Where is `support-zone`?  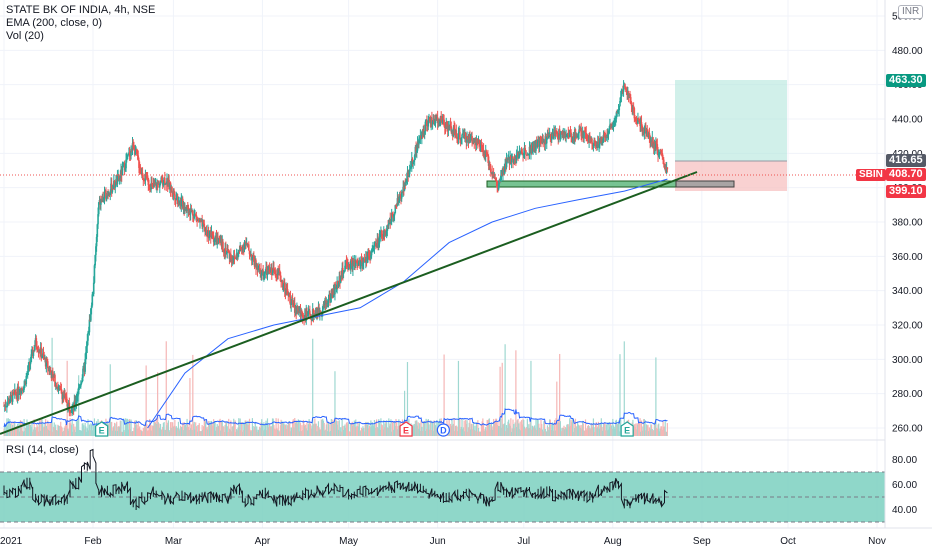 support-zone is located at coordinates (610, 184).